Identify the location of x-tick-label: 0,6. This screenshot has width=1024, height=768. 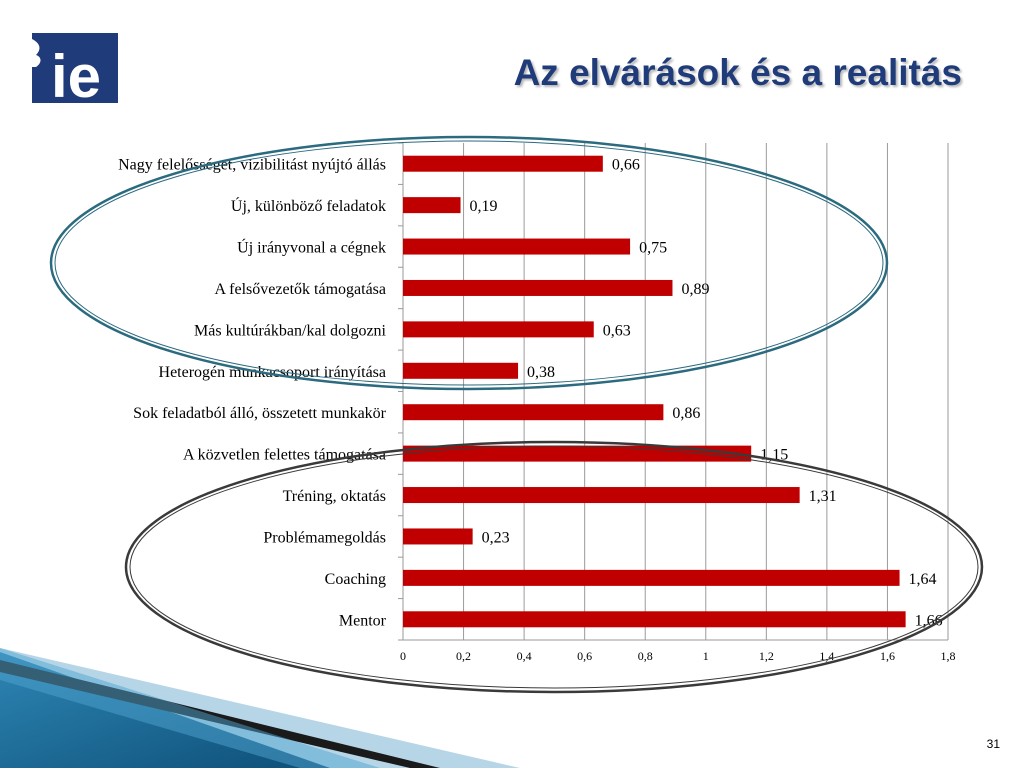
(584, 656).